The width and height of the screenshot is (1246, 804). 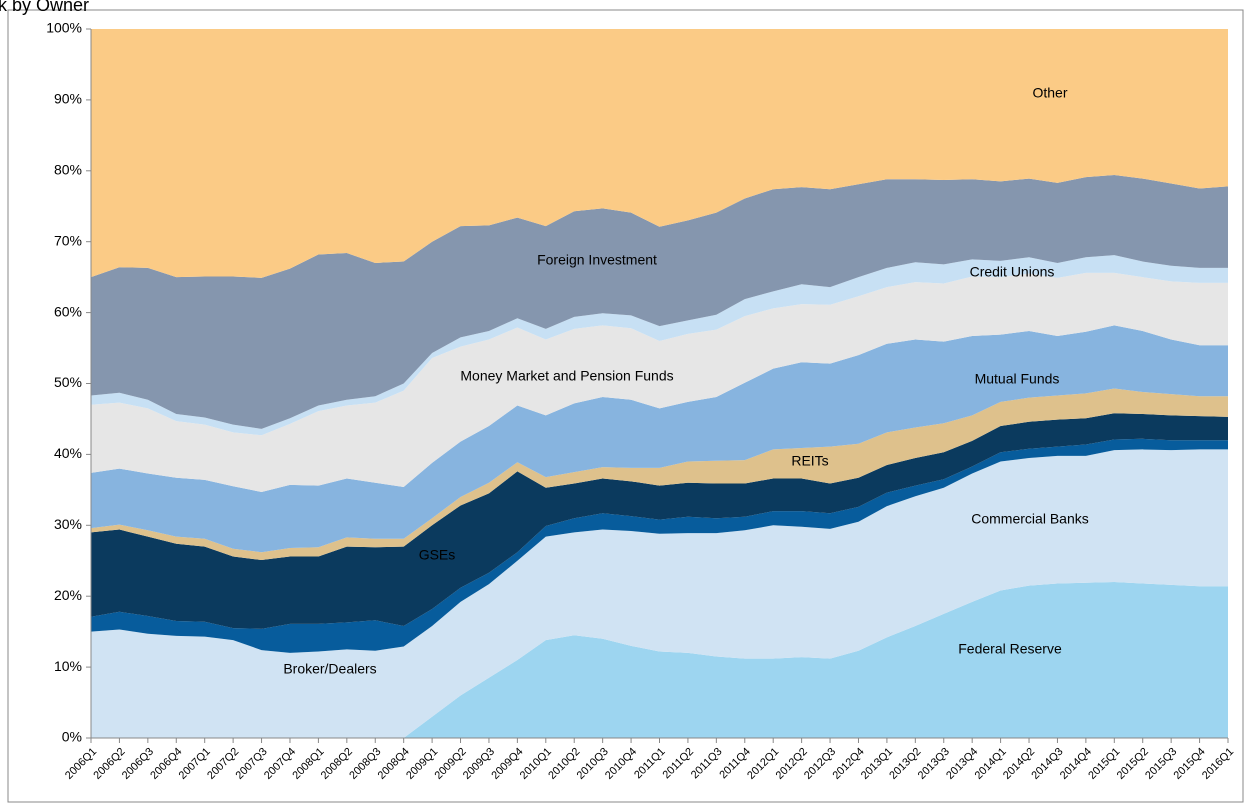 What do you see at coordinates (329, 669) in the screenshot?
I see `series-label: Broker/Dealers` at bounding box center [329, 669].